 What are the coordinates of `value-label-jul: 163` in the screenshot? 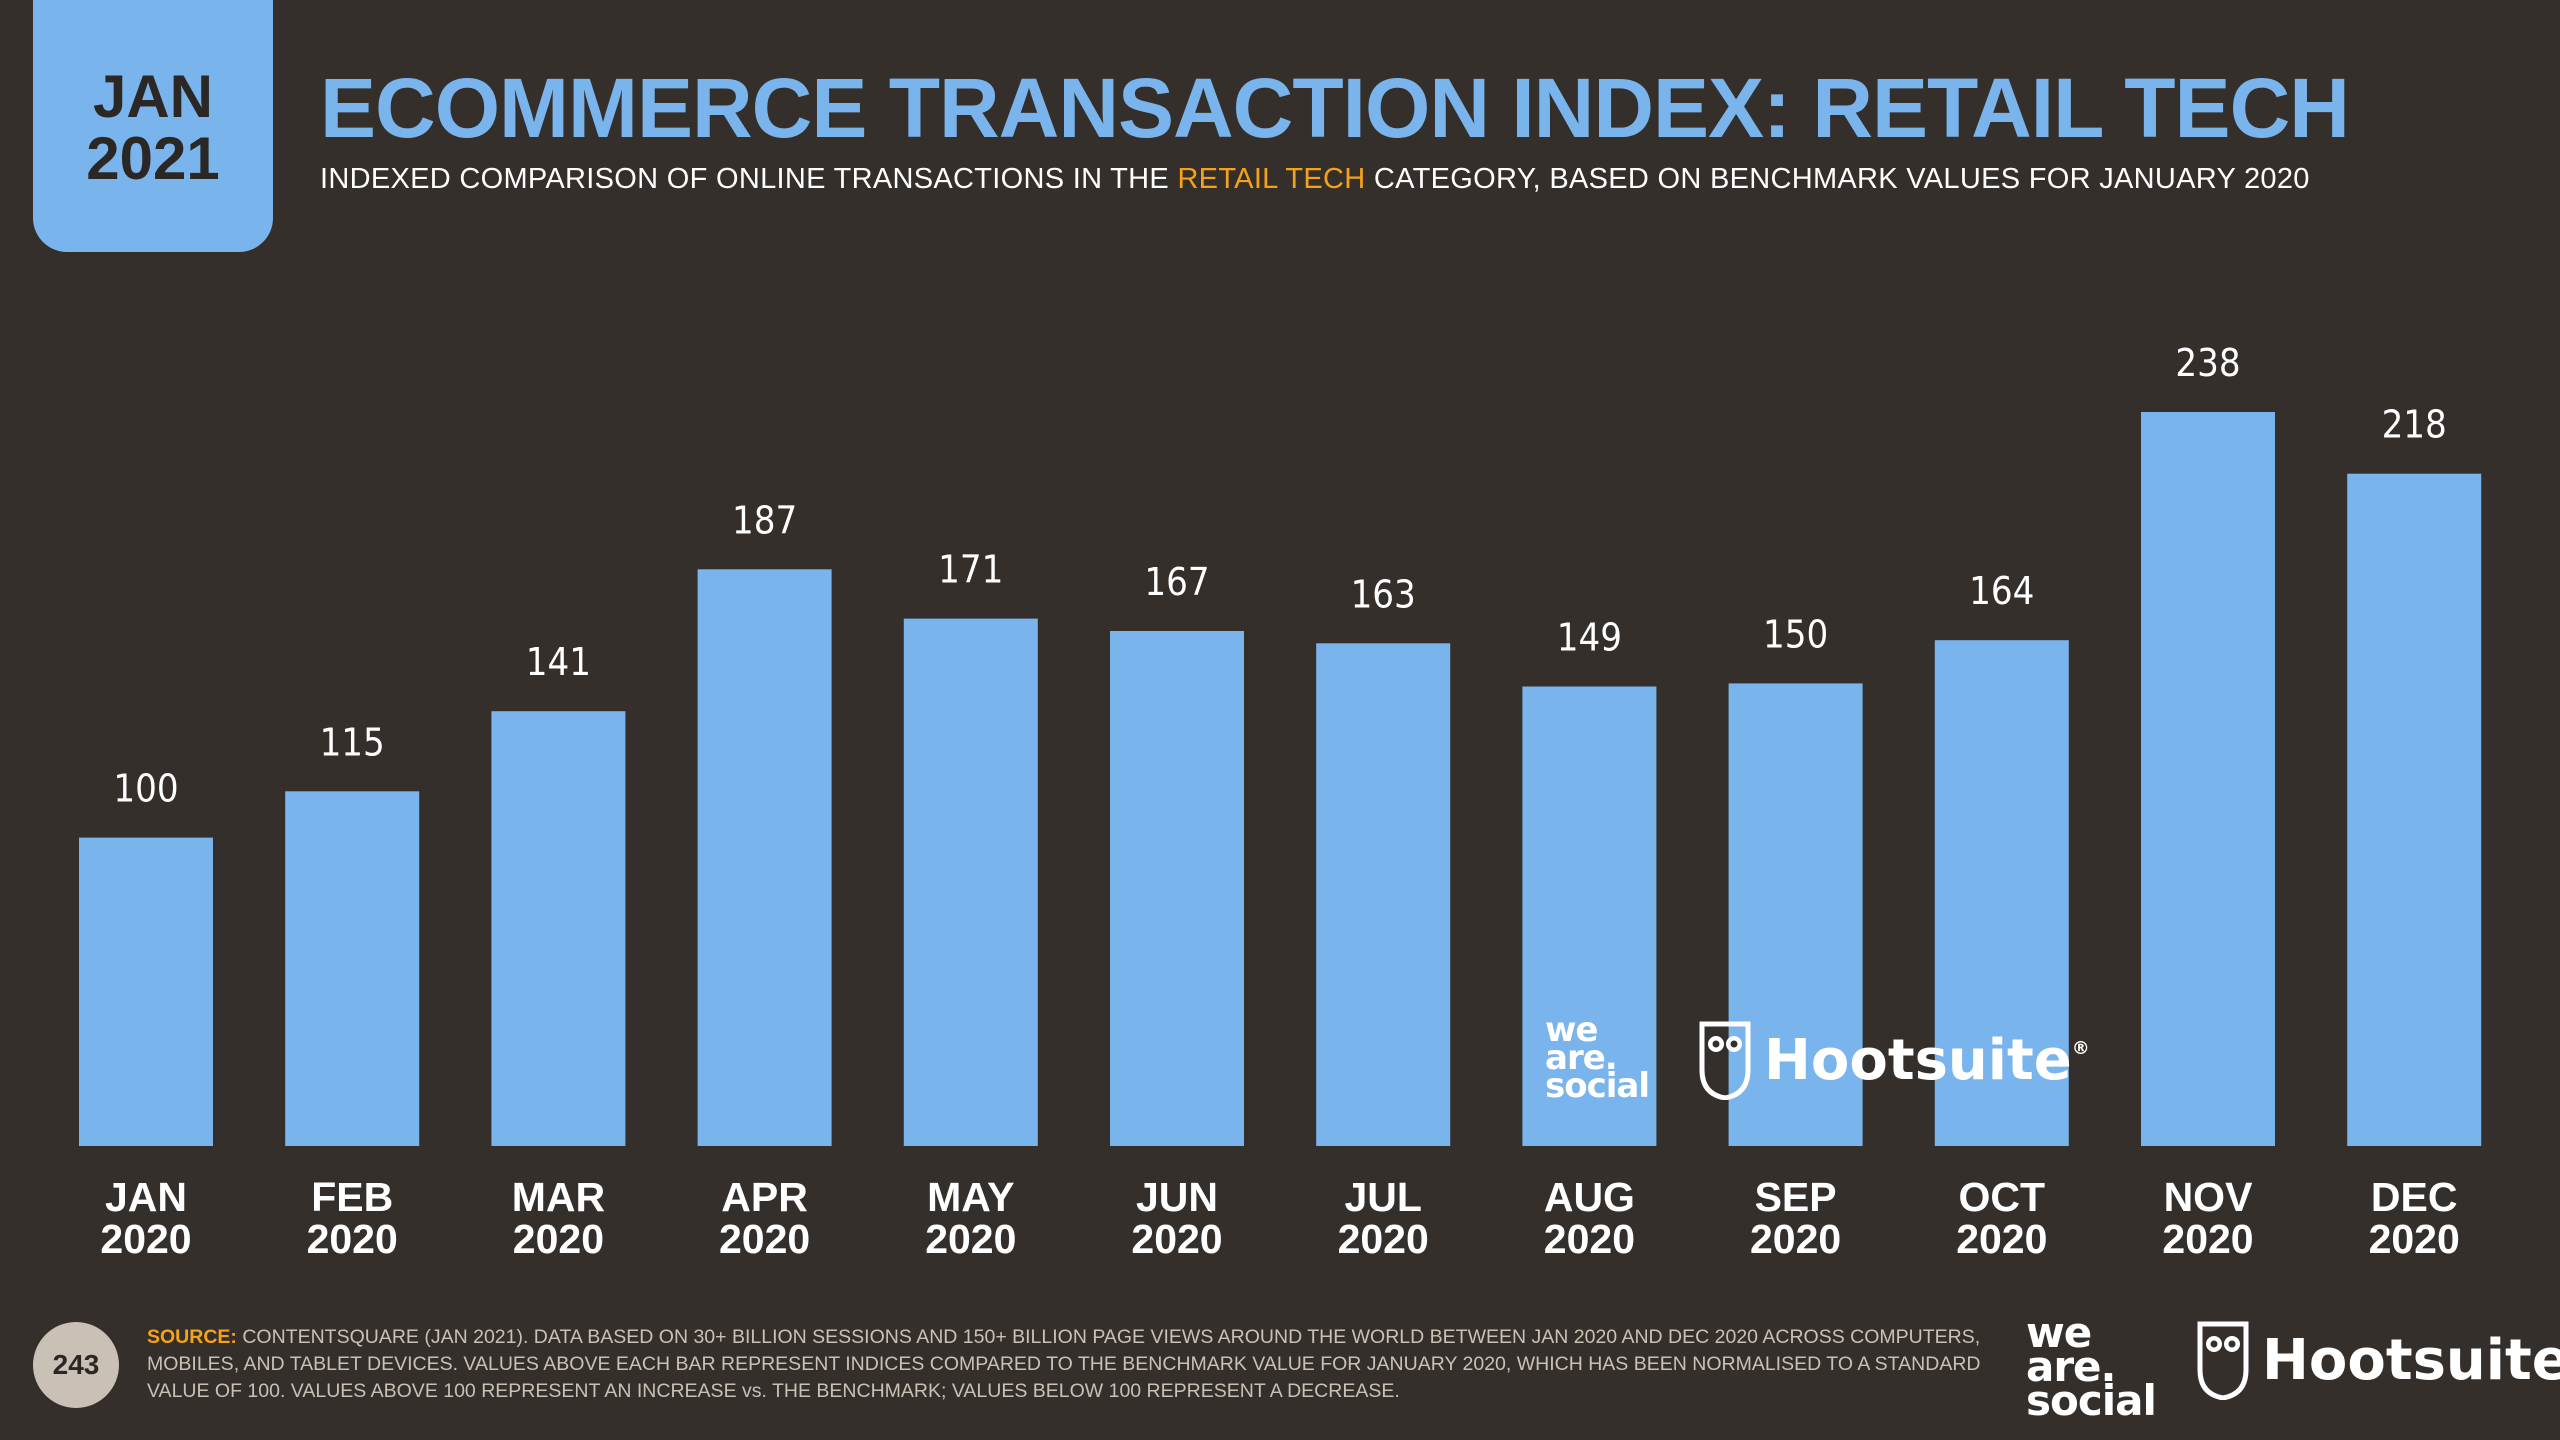 It's located at (1383, 594).